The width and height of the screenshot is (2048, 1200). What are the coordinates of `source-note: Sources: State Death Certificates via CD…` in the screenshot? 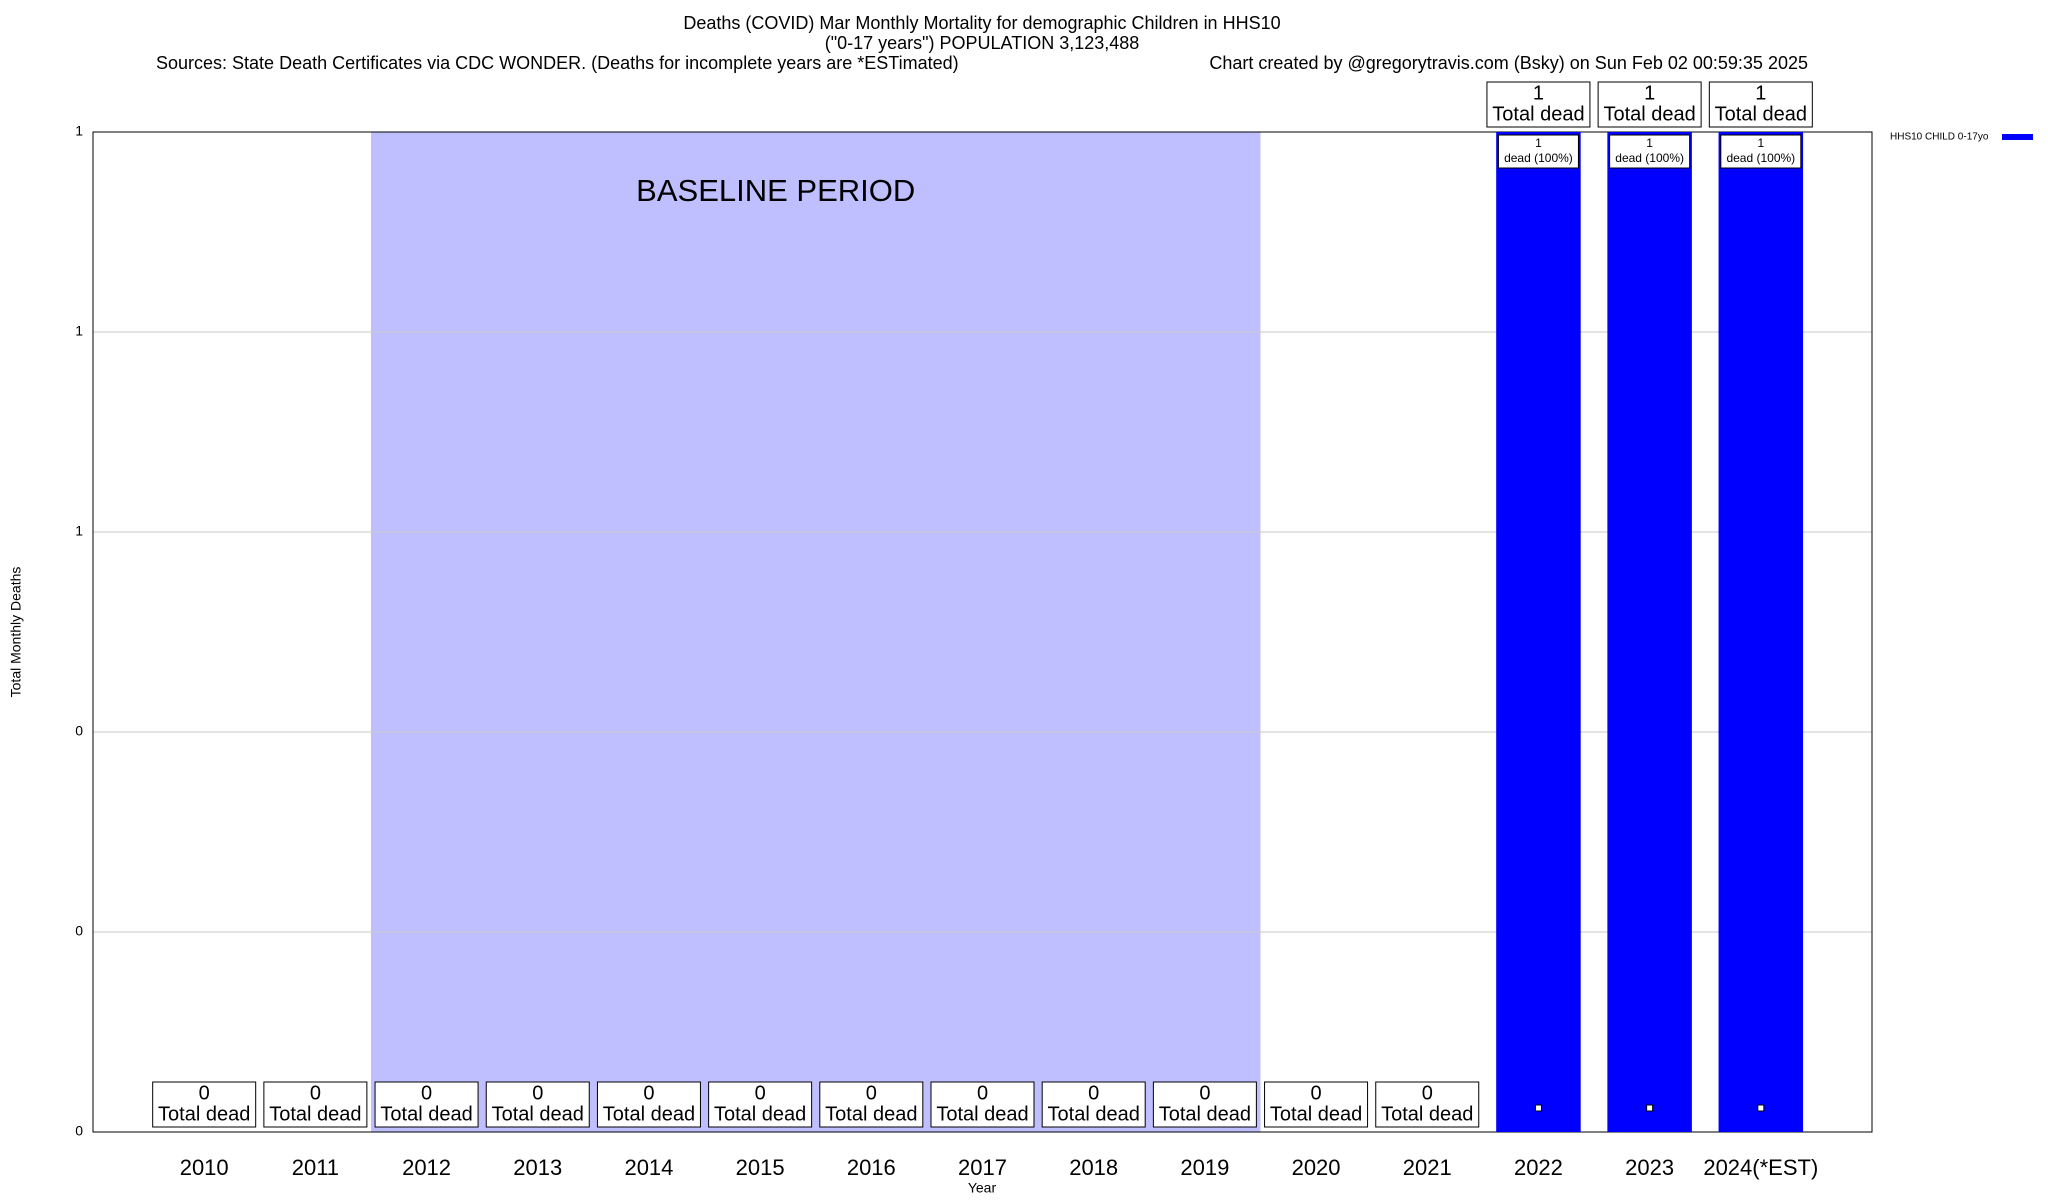 It's located at (557, 63).